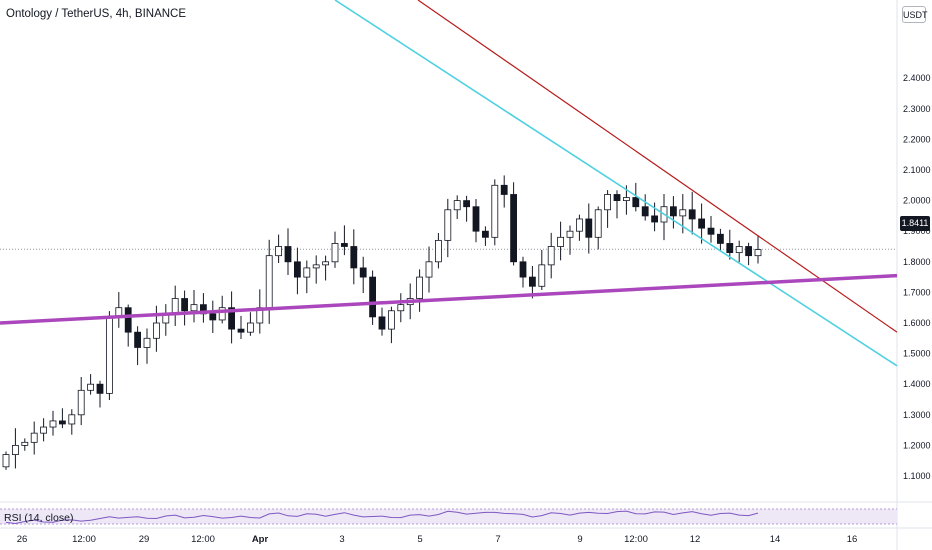 The image size is (932, 550). I want to click on x-tick-label: Apr, so click(260, 539).